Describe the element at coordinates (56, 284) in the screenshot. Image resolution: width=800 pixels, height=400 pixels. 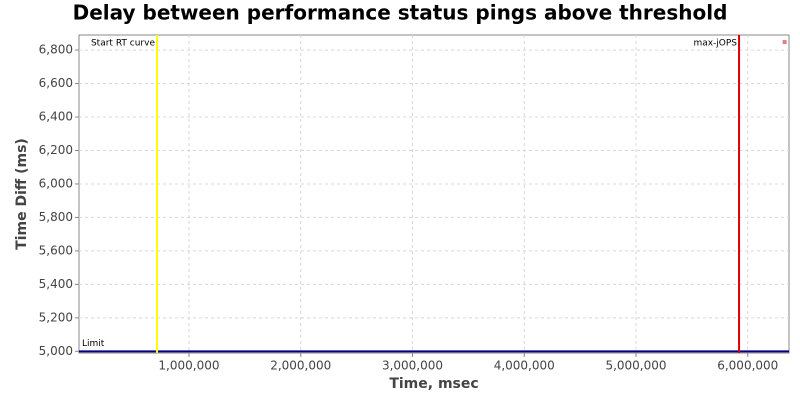
I see `y-tick-label: 5,400` at that location.